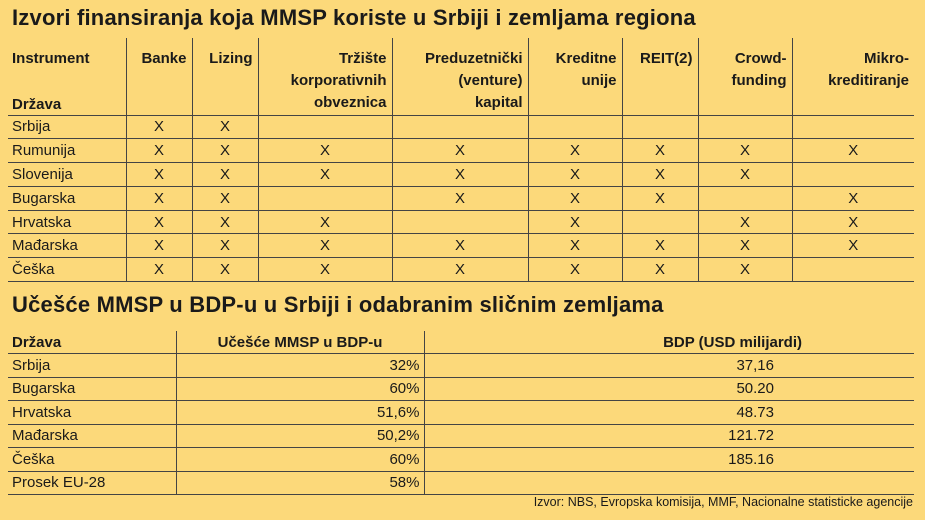 The width and height of the screenshot is (925, 520). What do you see at coordinates (461, 460) in the screenshot?
I see `table-row: Češka 60% 185.16` at bounding box center [461, 460].